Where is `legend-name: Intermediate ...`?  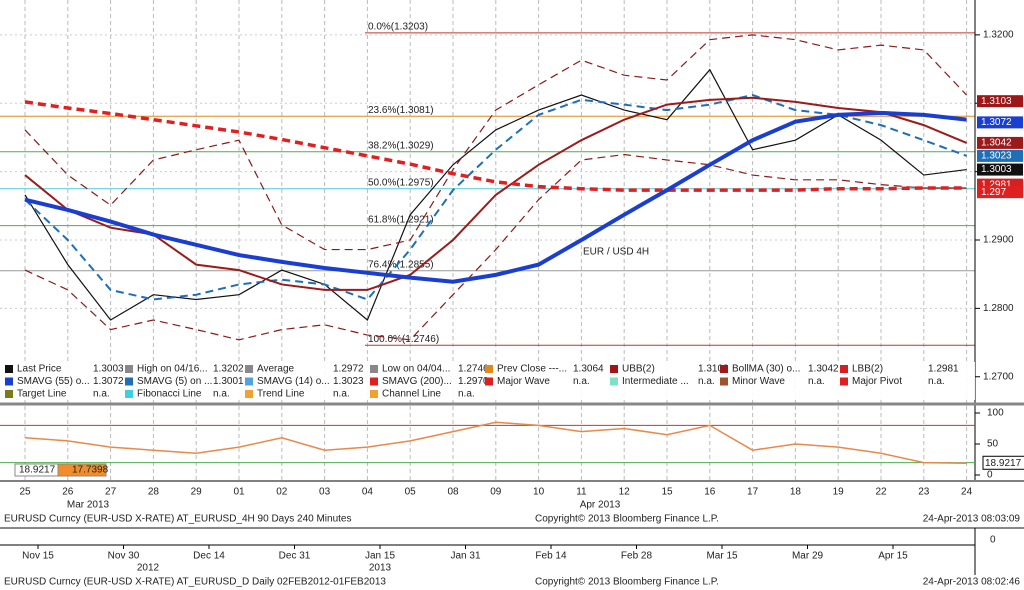
legend-name: Intermediate ... is located at coordinates (655, 381).